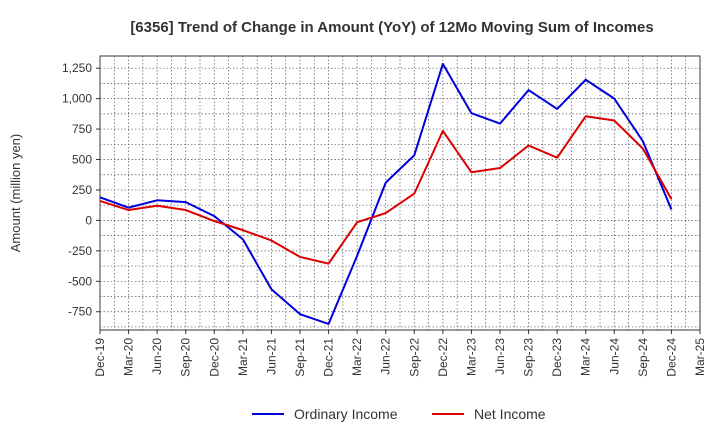  I want to click on y-axis-label: Amount (million yen), so click(15, 193).